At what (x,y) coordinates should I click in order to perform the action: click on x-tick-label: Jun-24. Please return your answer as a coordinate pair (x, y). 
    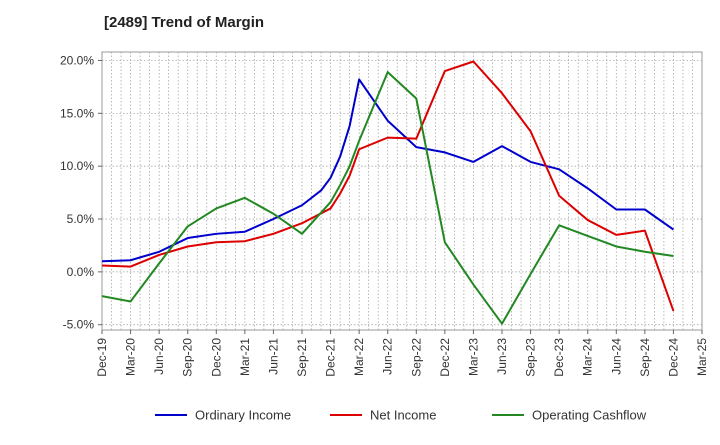
    Looking at the image, I should click on (616, 356).